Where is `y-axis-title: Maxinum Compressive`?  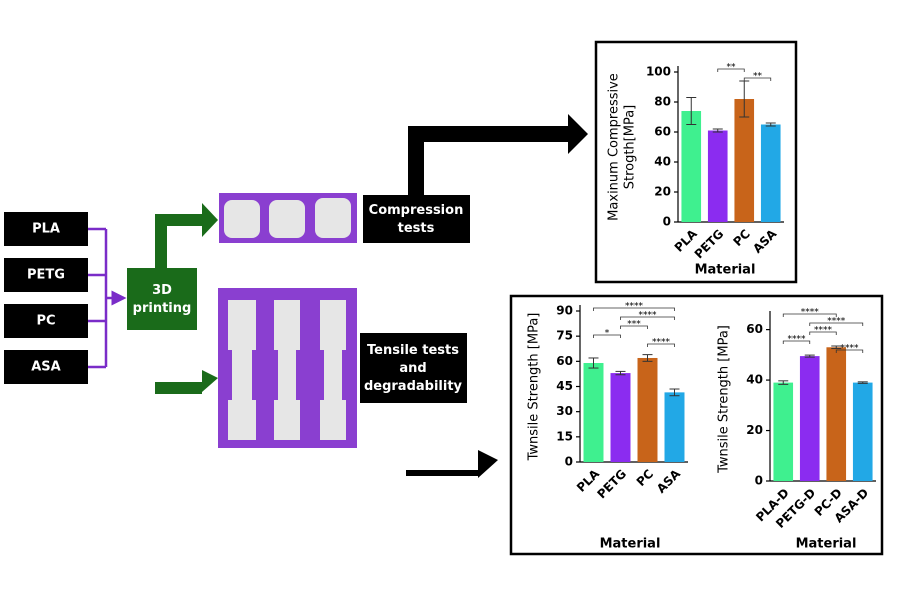
y-axis-title: Maxinum Compressive is located at coordinates (614, 147).